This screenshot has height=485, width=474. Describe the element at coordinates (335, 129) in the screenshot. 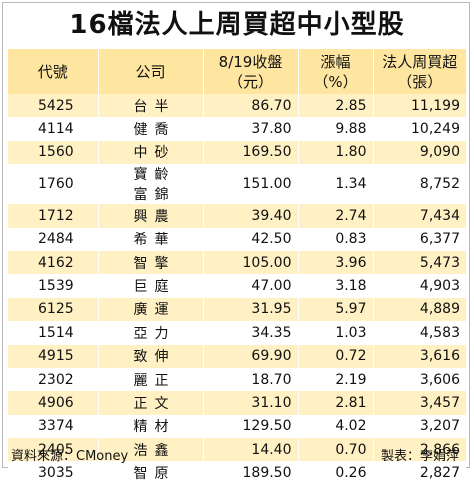

I see `cell-change: 9.88` at that location.